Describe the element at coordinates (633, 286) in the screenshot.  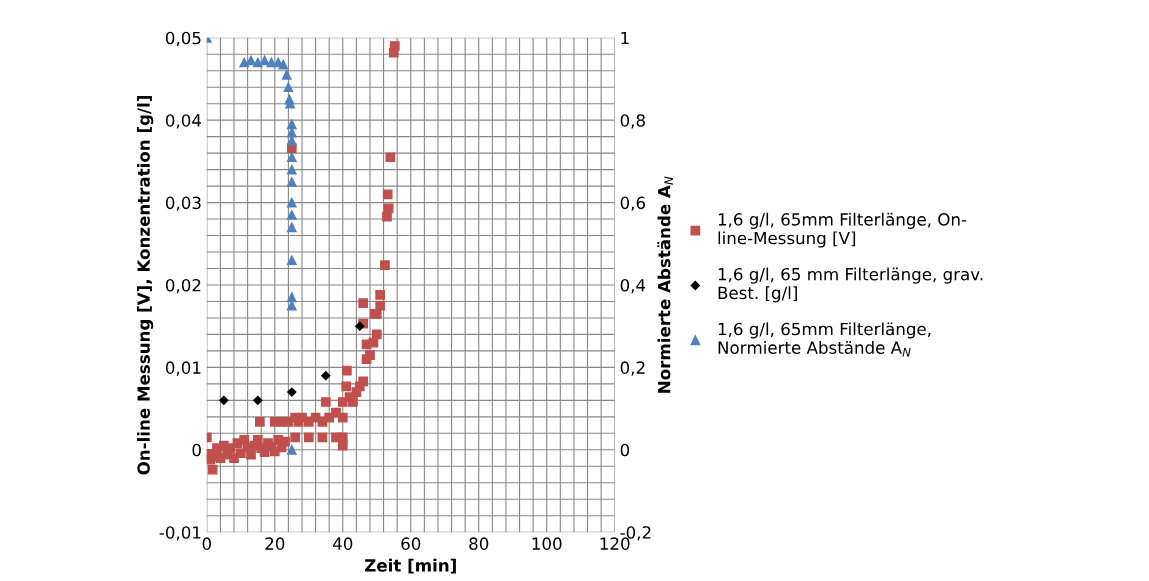
I see `y2-tick-label: 0,4` at that location.